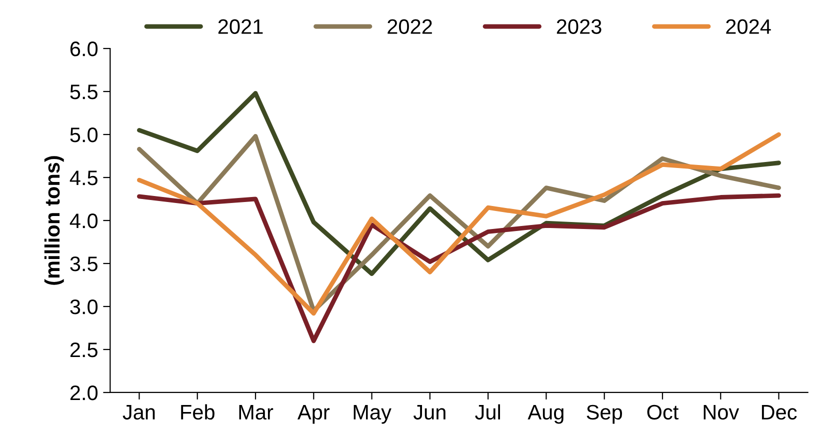 This screenshot has width=816, height=441. I want to click on x-tick-label: Jan, so click(138, 412).